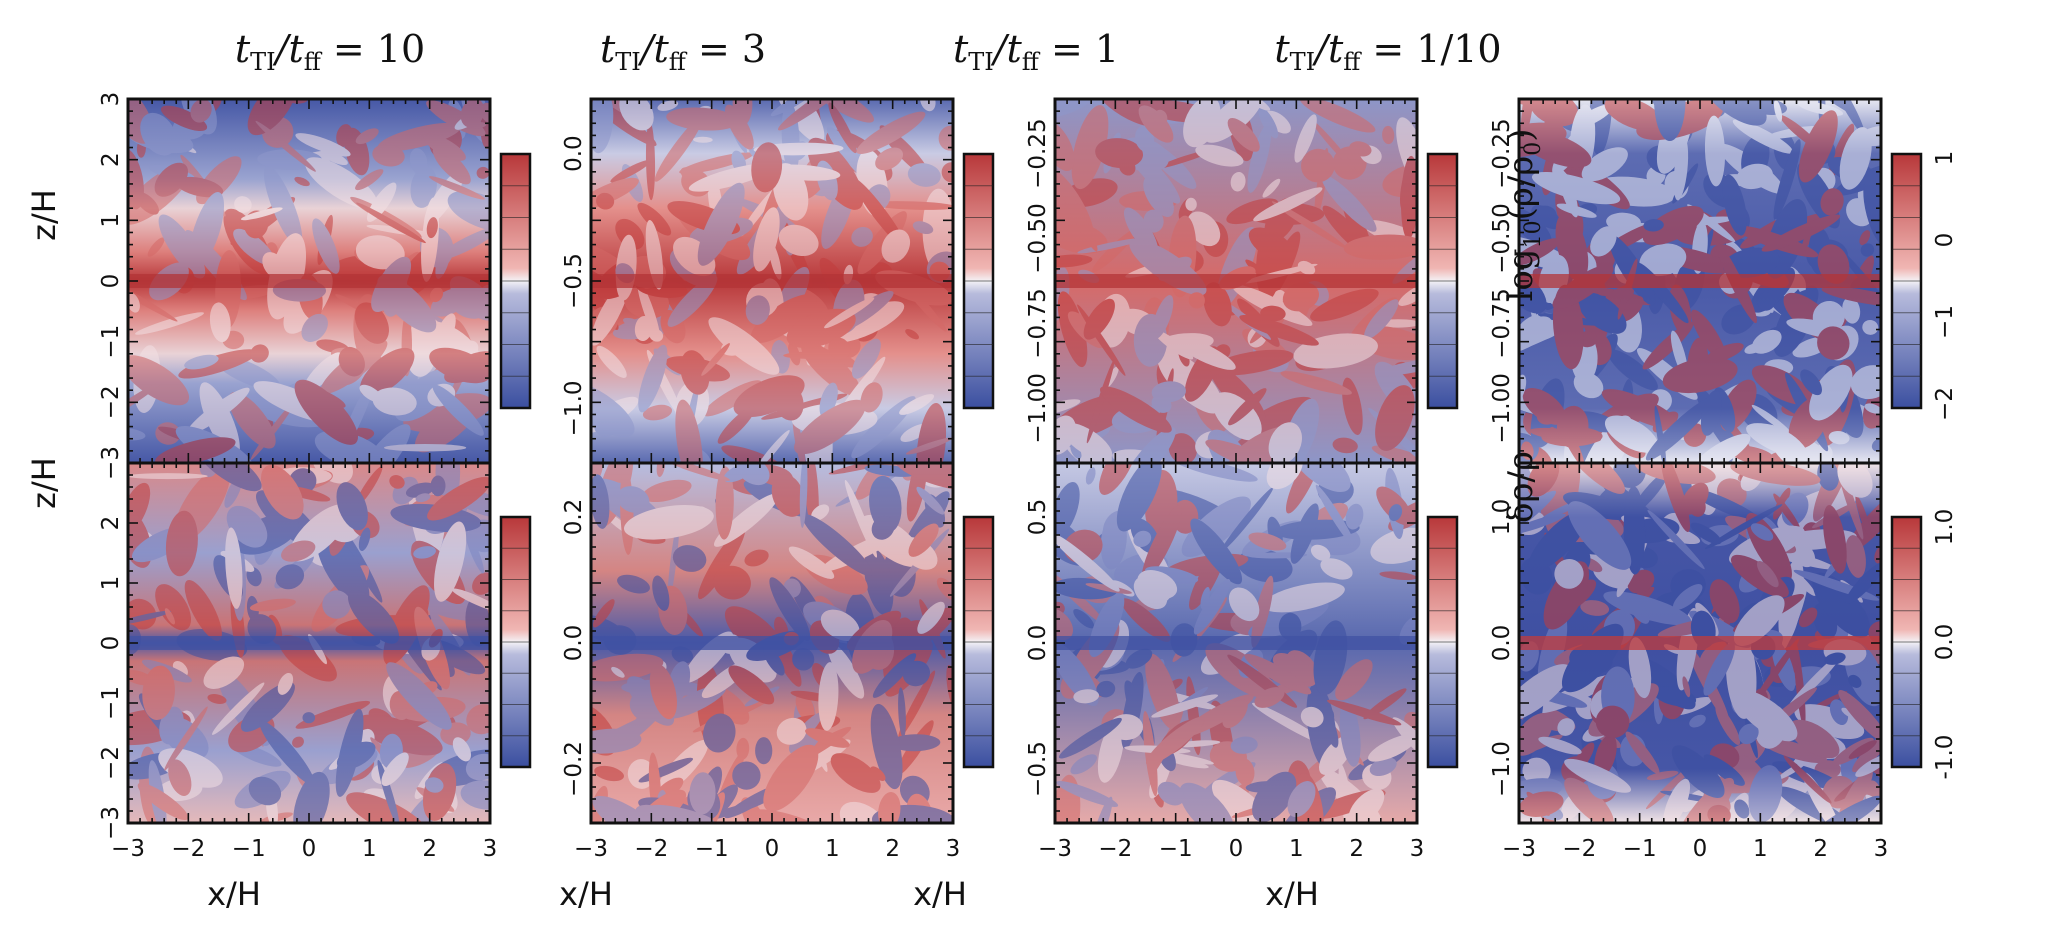  Describe the element at coordinates (44, 483) in the screenshot. I see `z-label-bottom: z/H` at that location.